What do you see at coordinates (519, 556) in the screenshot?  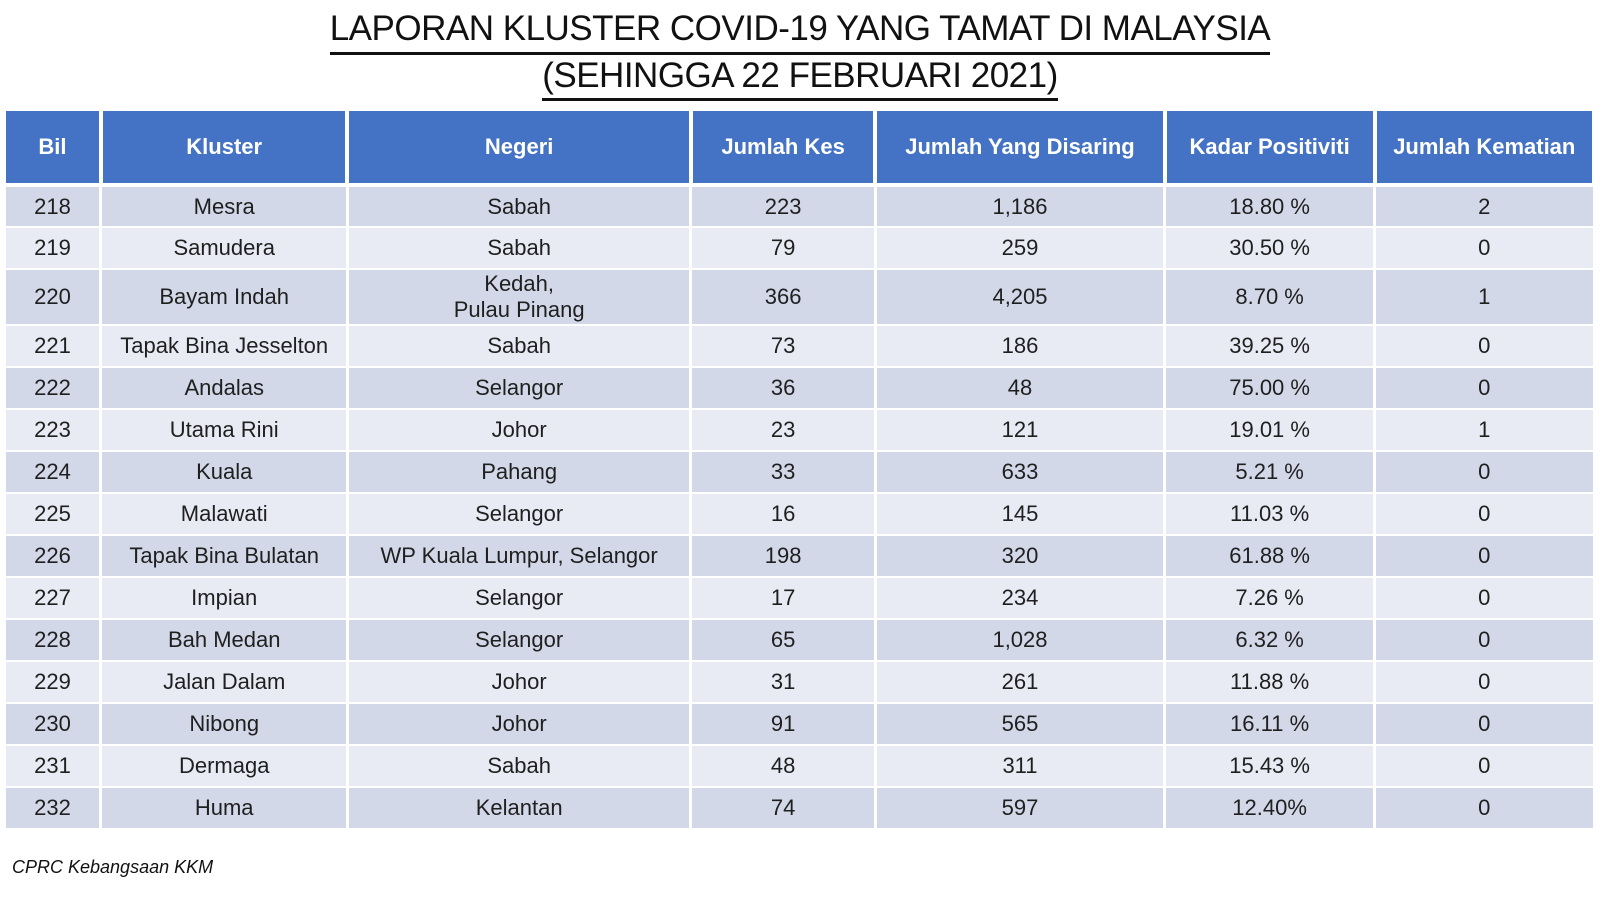 I see `cell-negeri: WP Kuala Lumpur, Selangor` at bounding box center [519, 556].